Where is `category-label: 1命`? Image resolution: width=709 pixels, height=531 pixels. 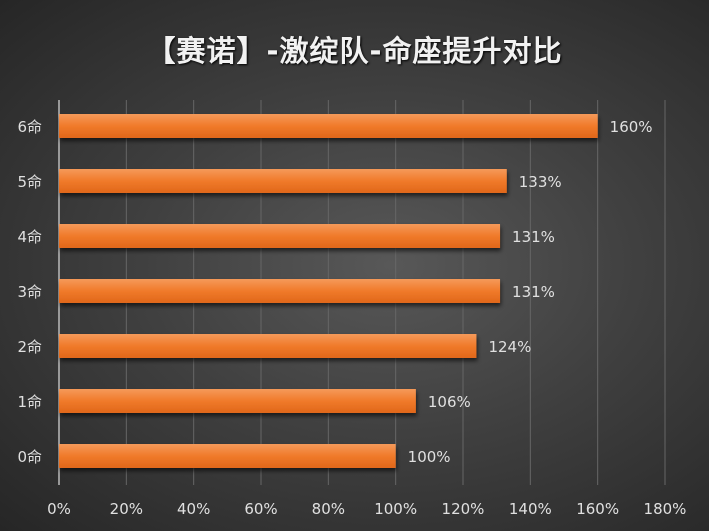 category-label: 1命 is located at coordinates (29, 402).